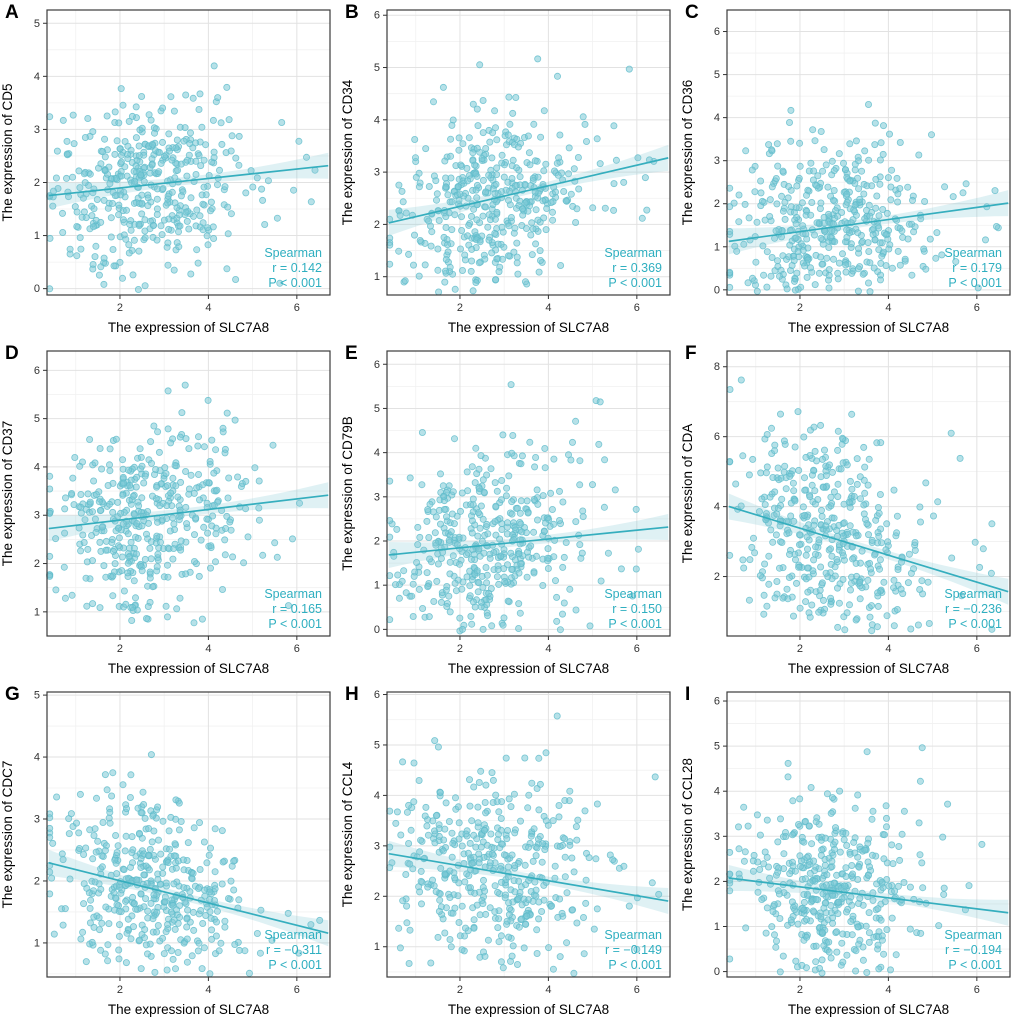 This screenshot has height=1025, width=1020. What do you see at coordinates (868, 222) in the screenshot?
I see `regression-line` at bounding box center [868, 222].